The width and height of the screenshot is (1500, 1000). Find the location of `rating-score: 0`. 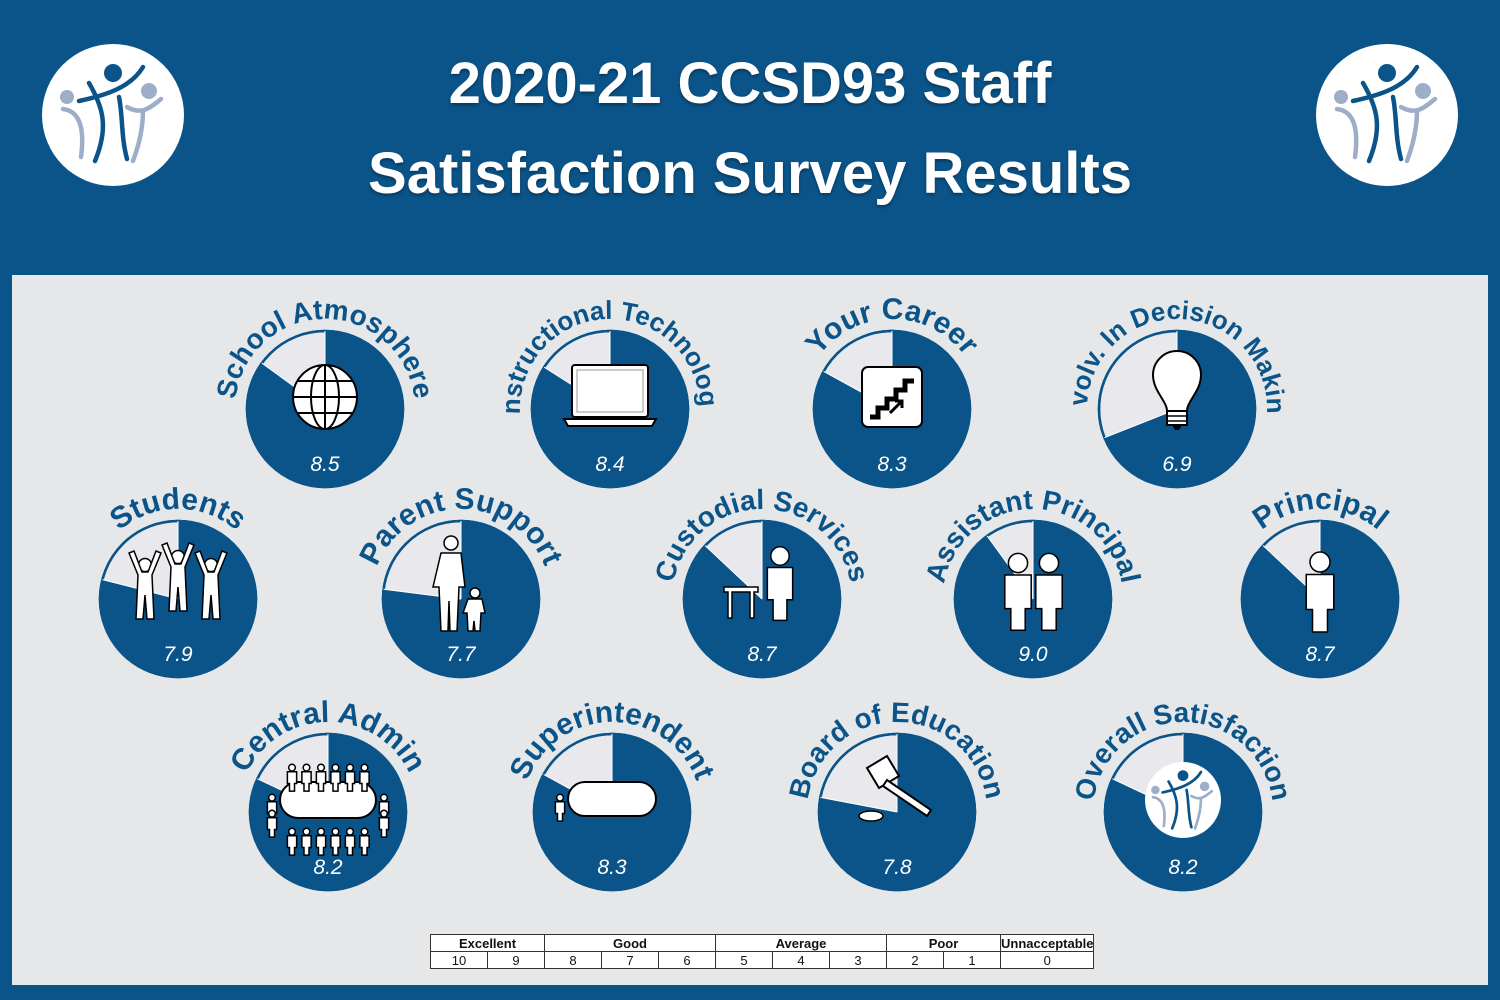

rating-score: 0 is located at coordinates (1047, 960).